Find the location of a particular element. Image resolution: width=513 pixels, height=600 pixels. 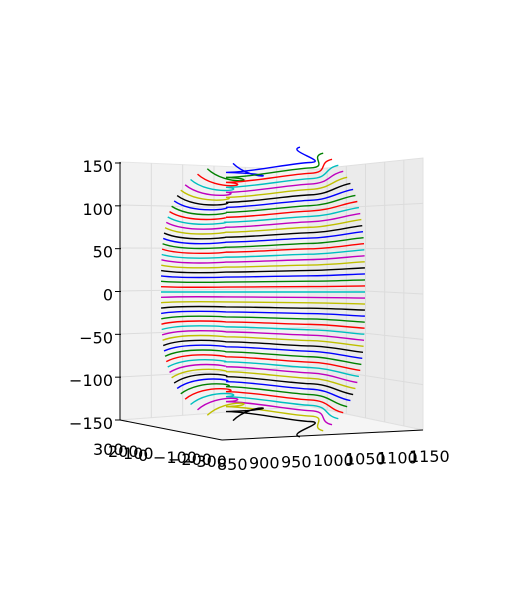

x-tick-label: 900 is located at coordinates (264, 463).